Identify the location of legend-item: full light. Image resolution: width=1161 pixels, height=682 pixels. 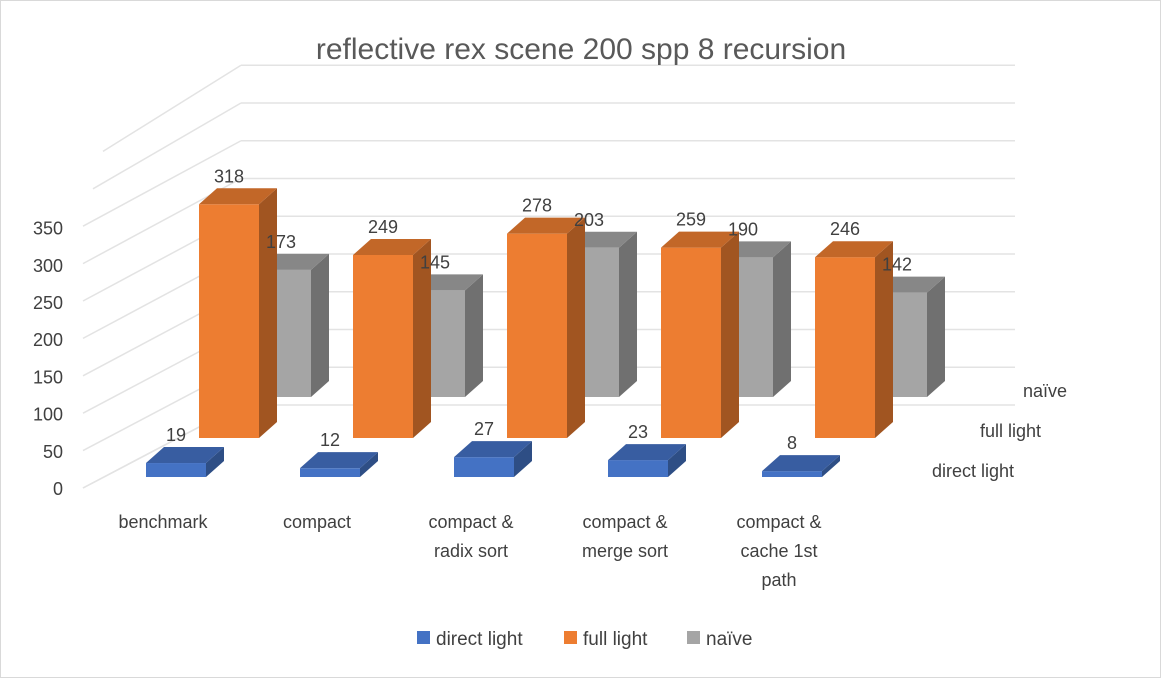
(606, 639).